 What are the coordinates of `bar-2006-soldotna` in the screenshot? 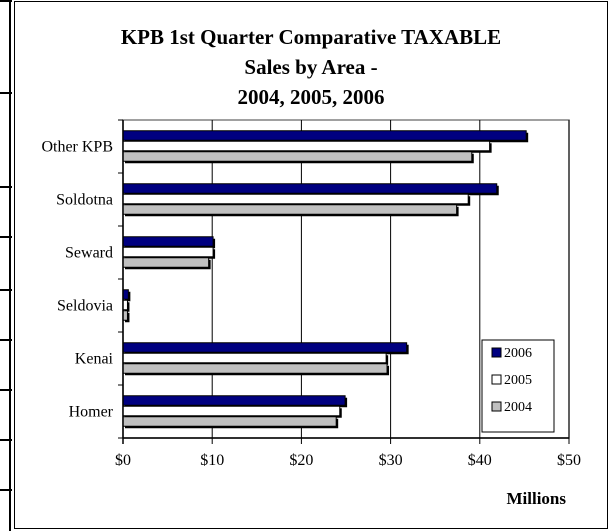 It's located at (310, 188).